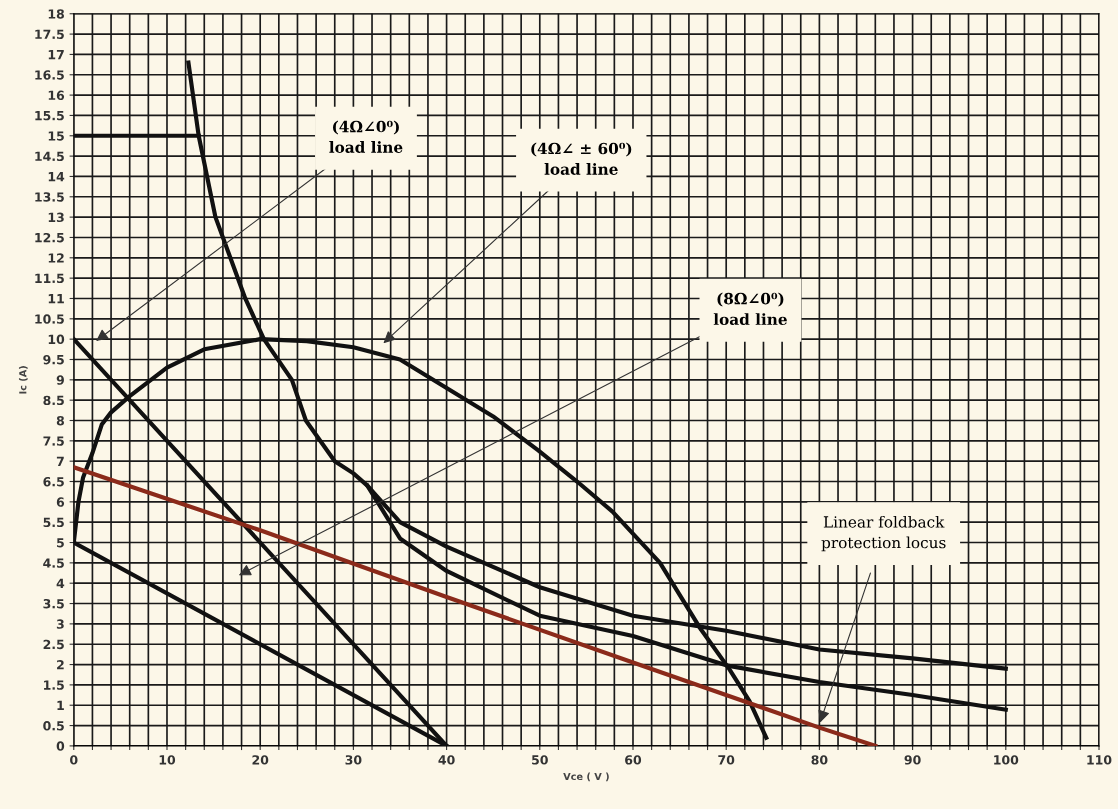 The height and width of the screenshot is (809, 1118). I want to click on y-tick-label: 0, so click(60, 746).